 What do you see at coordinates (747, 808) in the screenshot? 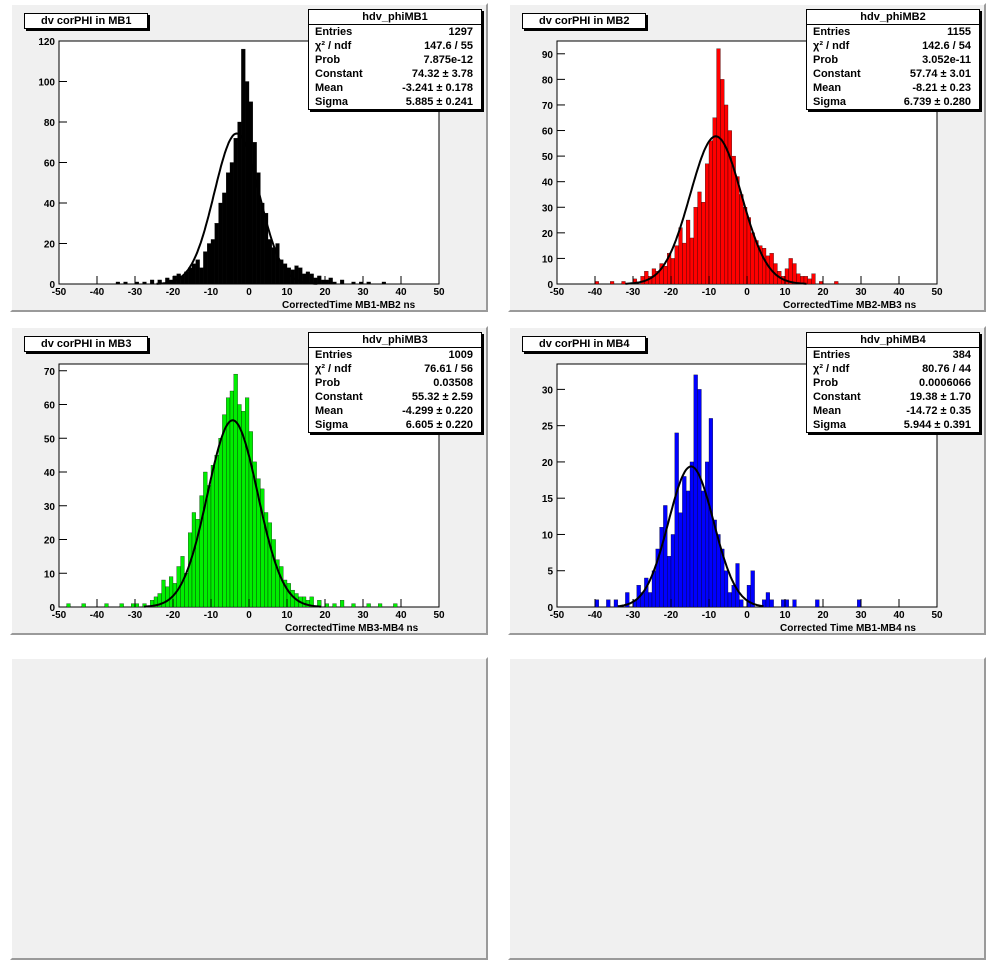
I see `empty-pad-right` at bounding box center [747, 808].